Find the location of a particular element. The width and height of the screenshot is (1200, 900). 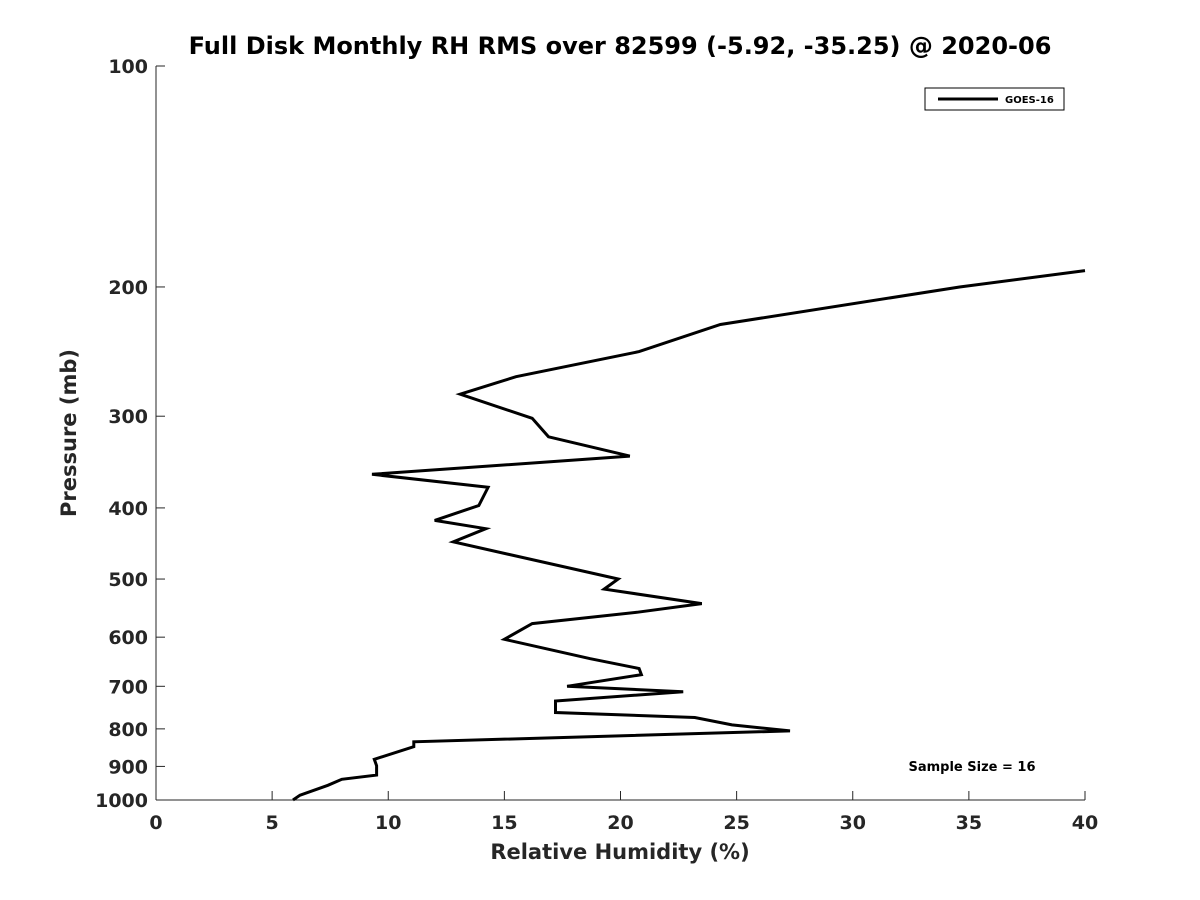

y-tick-label: 100 is located at coordinates (128, 67).